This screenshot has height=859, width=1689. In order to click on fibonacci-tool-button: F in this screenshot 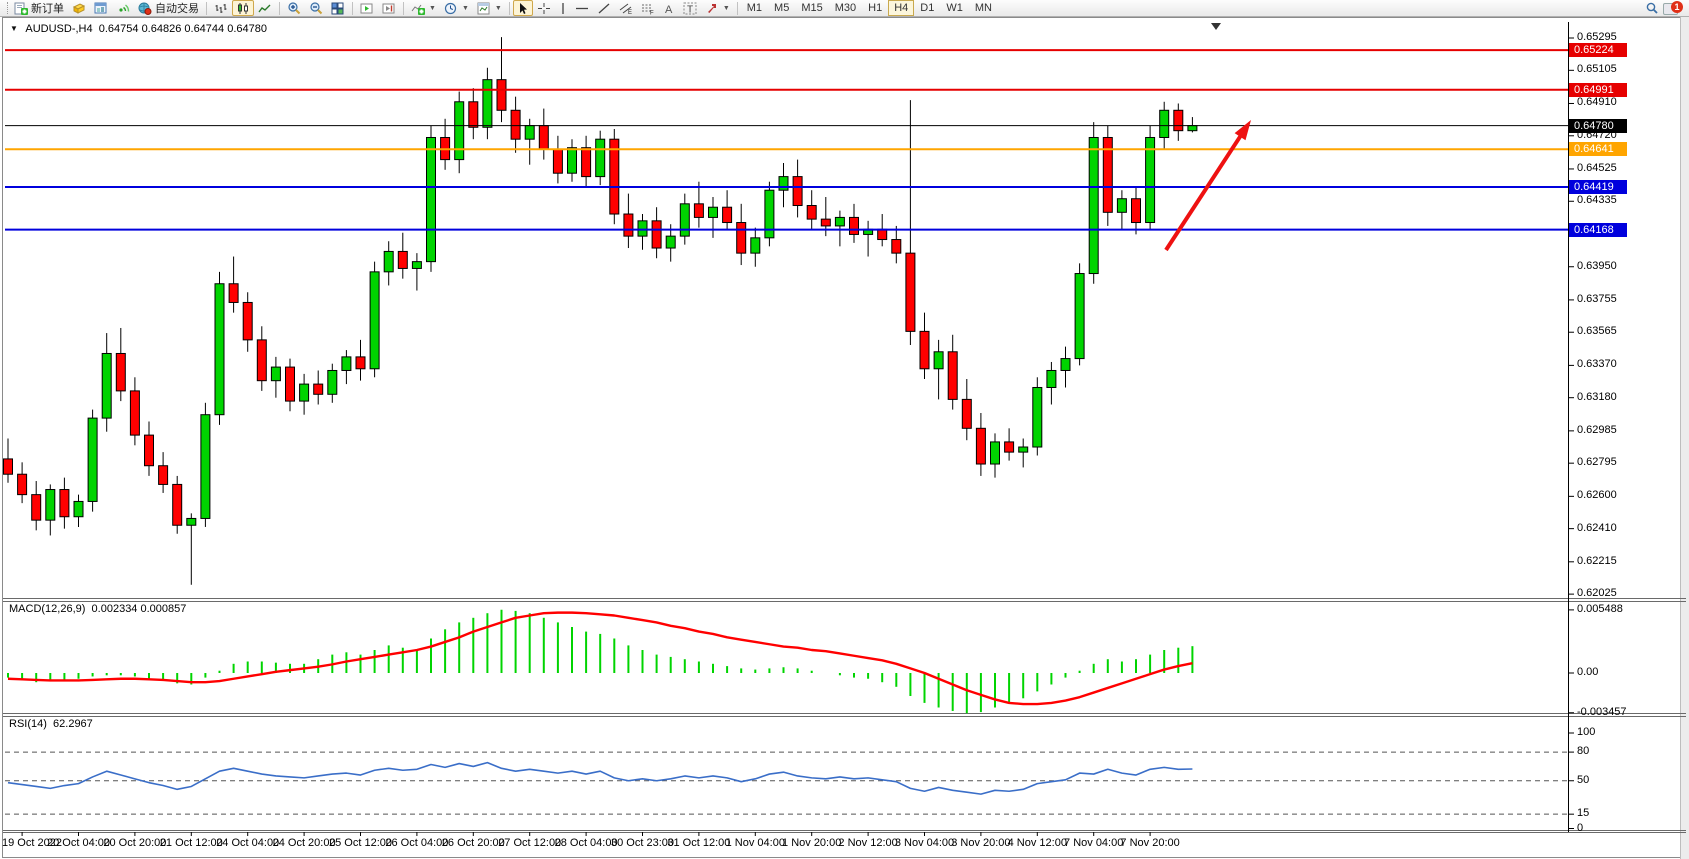, I will do `click(648, 8)`.